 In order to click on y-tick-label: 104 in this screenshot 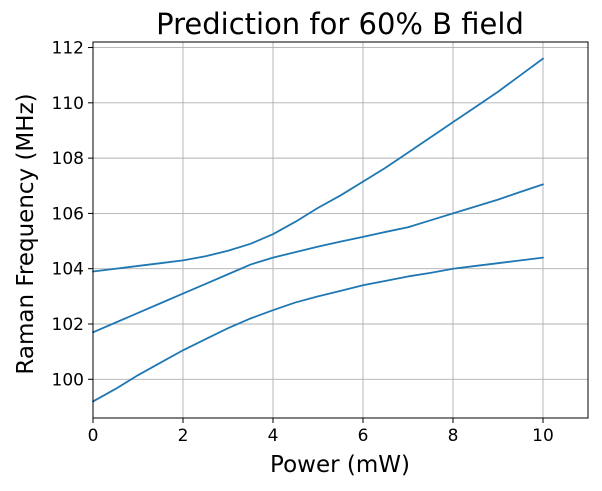, I will do `click(68, 270)`.